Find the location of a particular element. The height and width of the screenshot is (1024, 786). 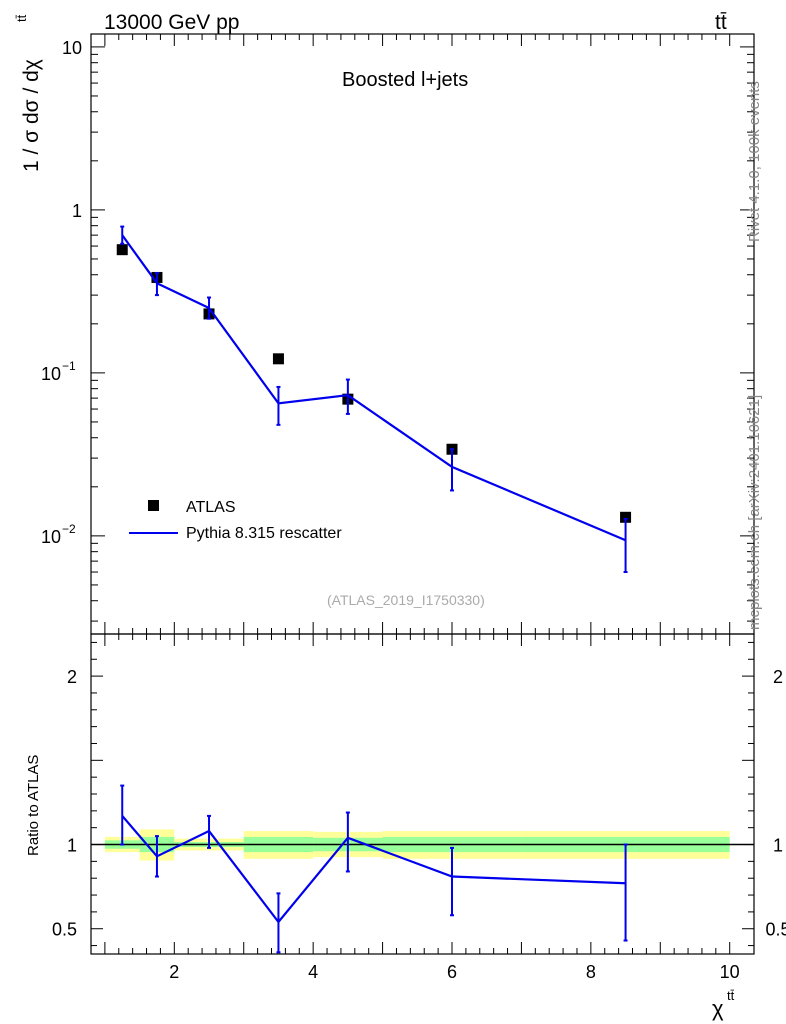

chart-title: Boosted l+jets is located at coordinates (405, 80).